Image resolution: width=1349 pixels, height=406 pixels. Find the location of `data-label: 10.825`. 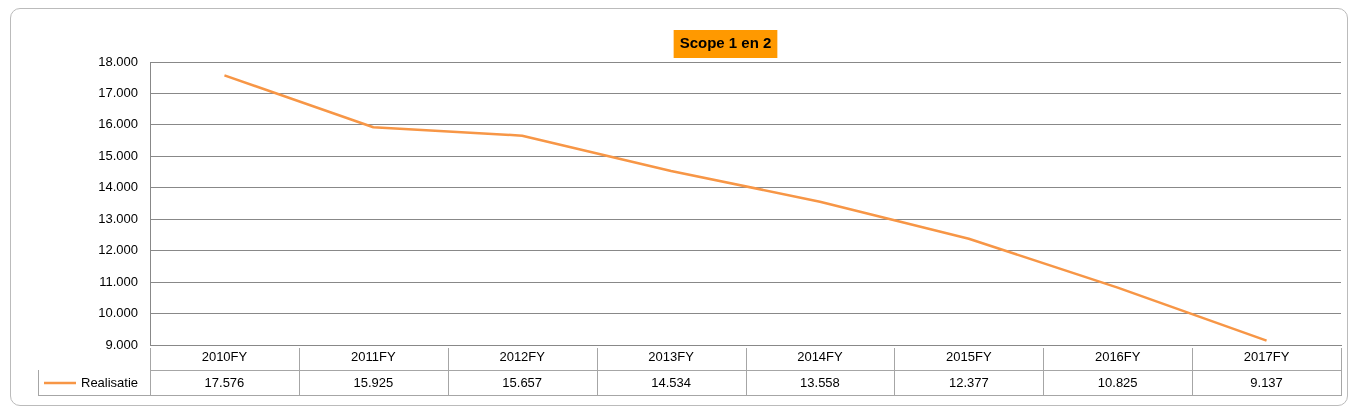

data-label: 10.825 is located at coordinates (1117, 382).